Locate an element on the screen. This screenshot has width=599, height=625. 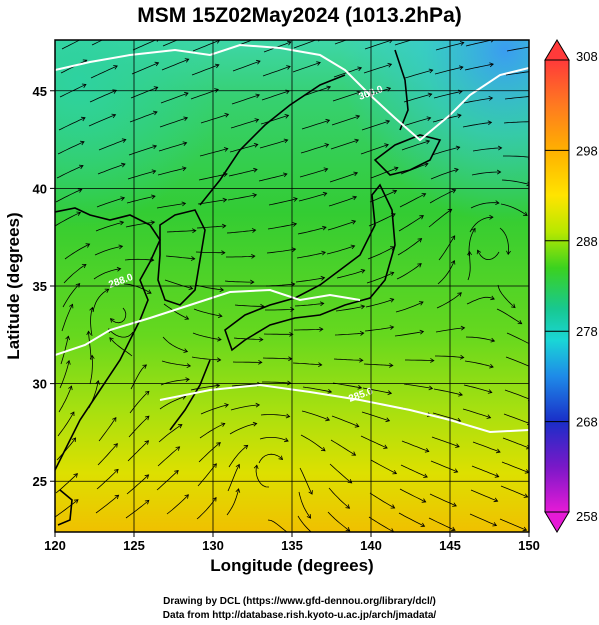
hokkaido-coastline is located at coordinates (407, 155).